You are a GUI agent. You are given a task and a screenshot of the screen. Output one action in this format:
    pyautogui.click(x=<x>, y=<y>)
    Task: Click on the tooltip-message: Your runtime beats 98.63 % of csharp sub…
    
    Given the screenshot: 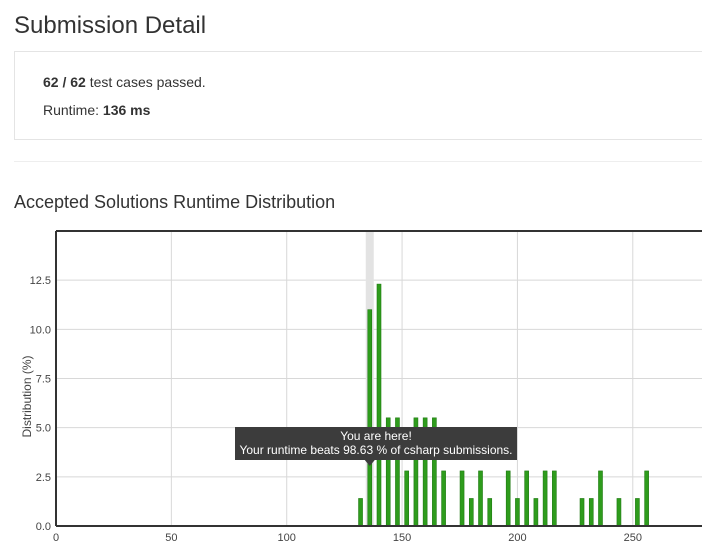 What is the action you would take?
    pyautogui.click(x=375, y=450)
    